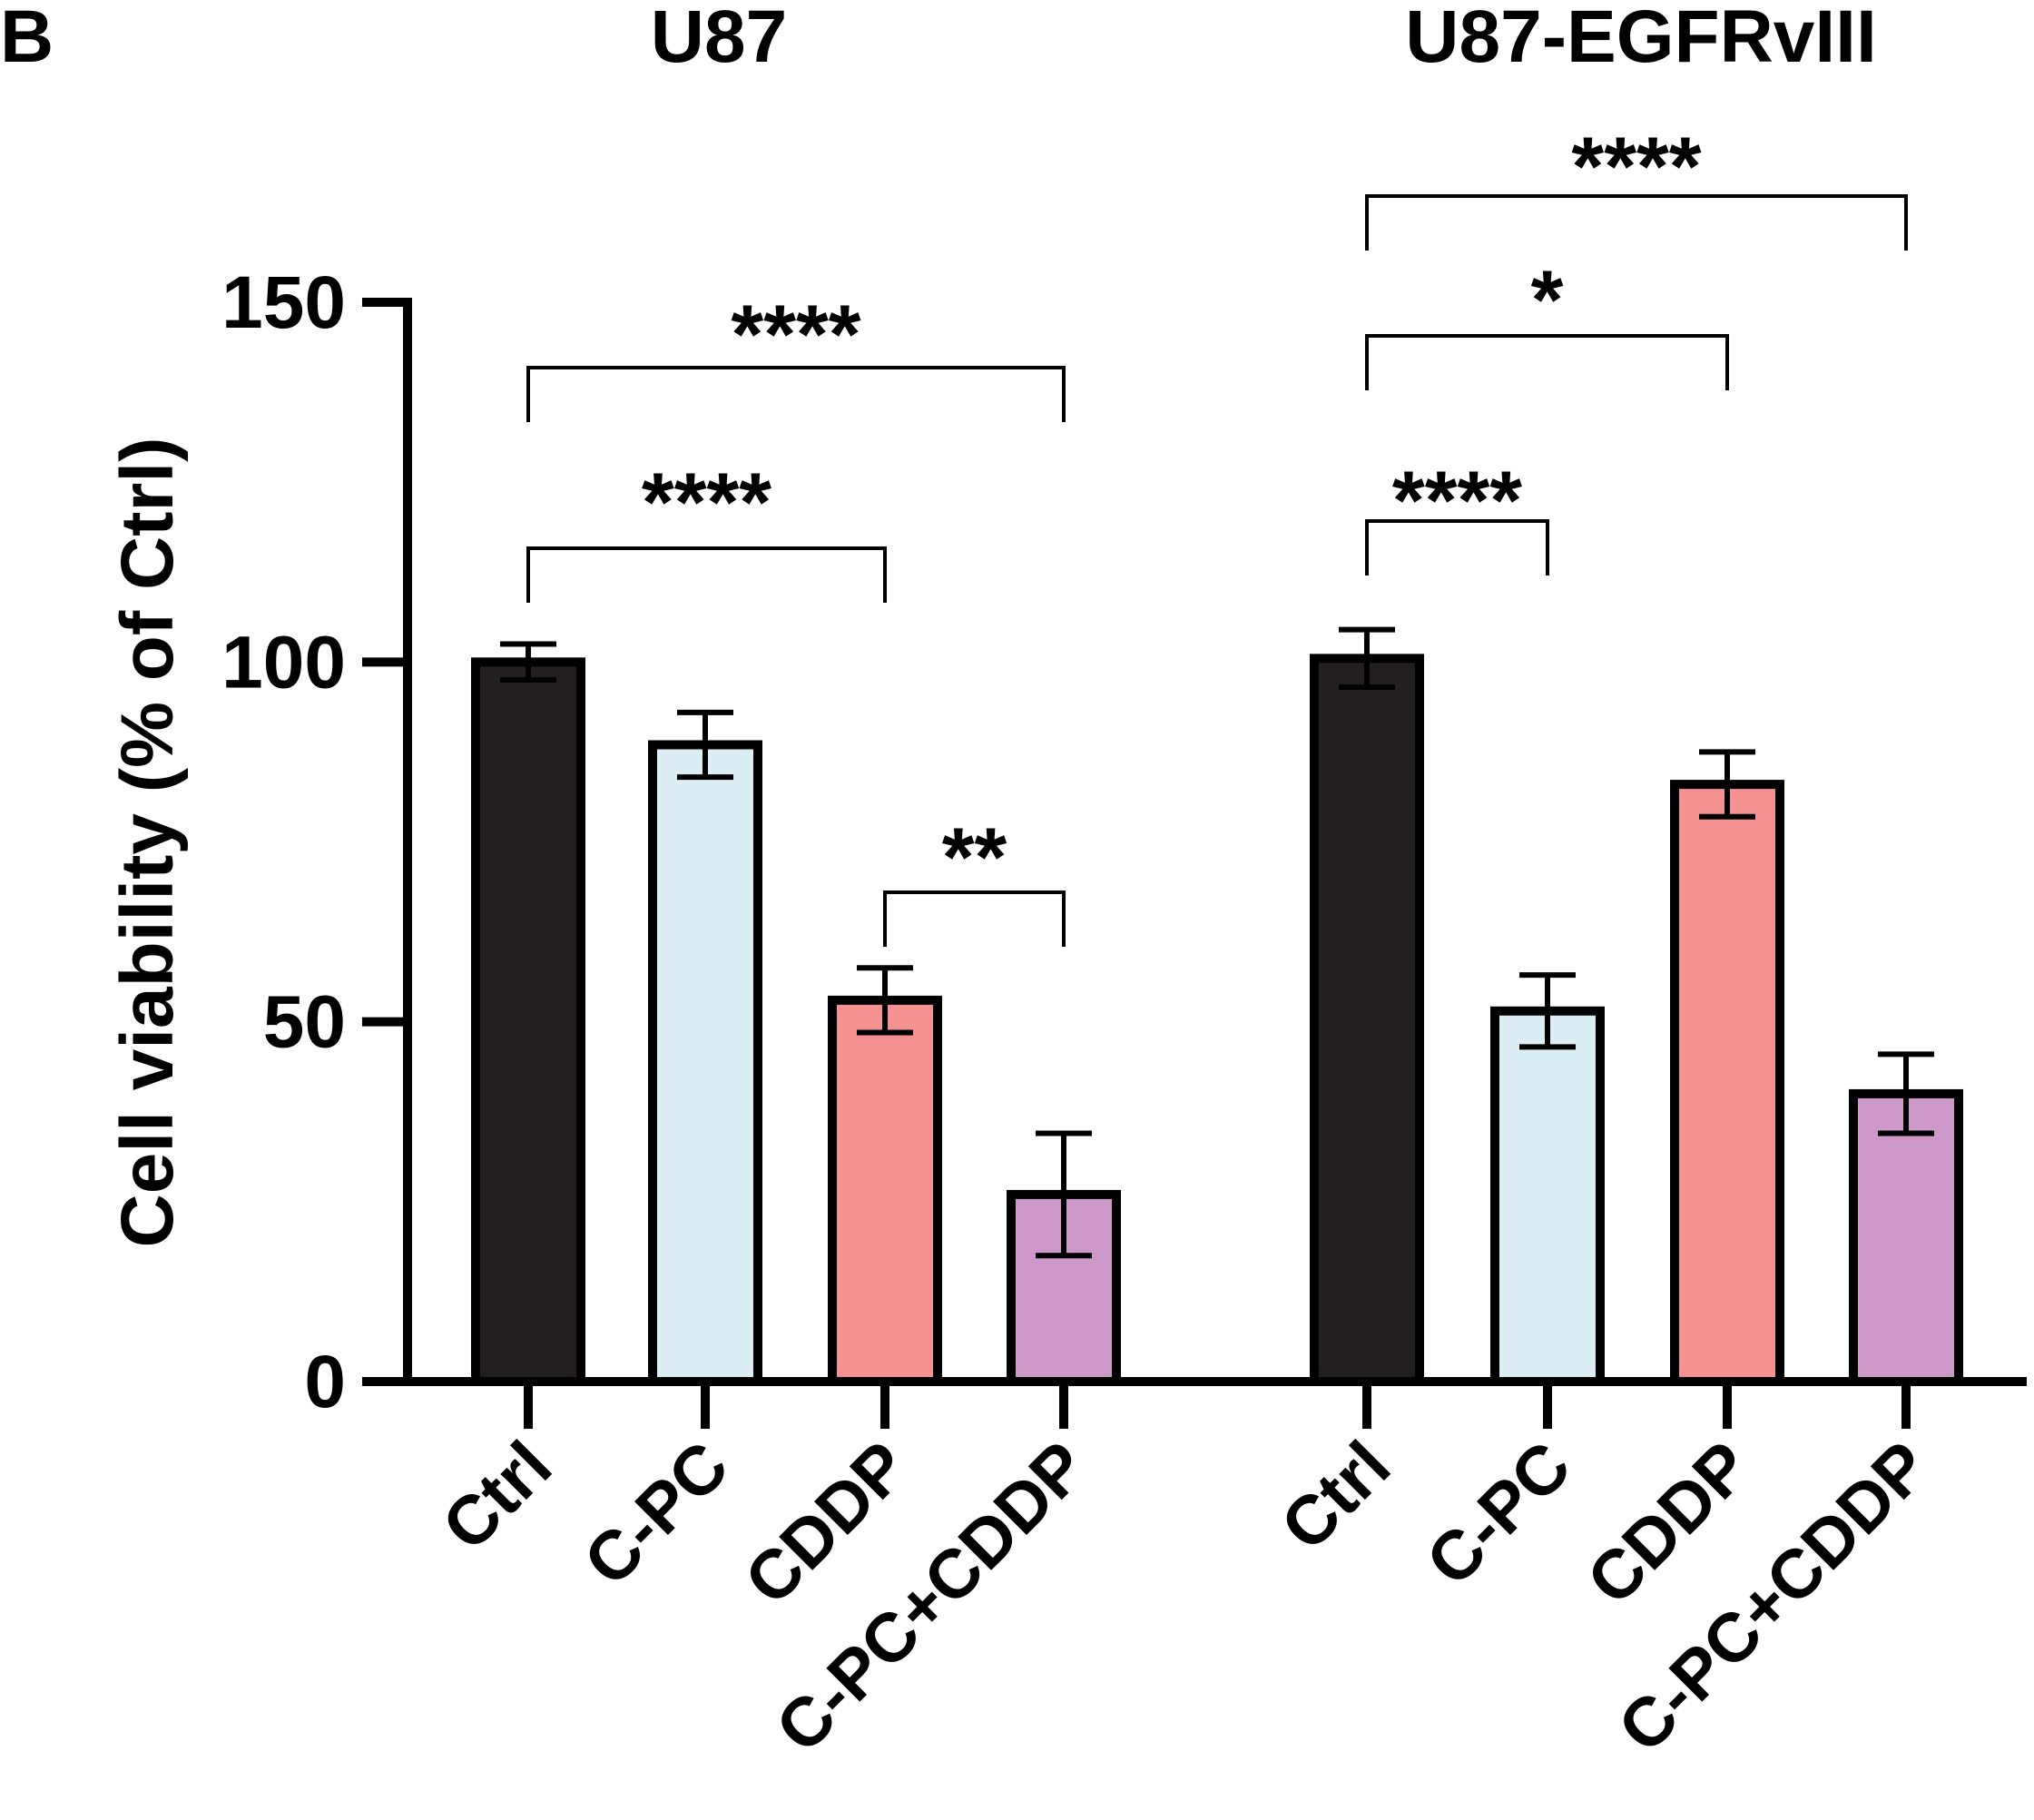  I want to click on panel-label: B, so click(27, 39).